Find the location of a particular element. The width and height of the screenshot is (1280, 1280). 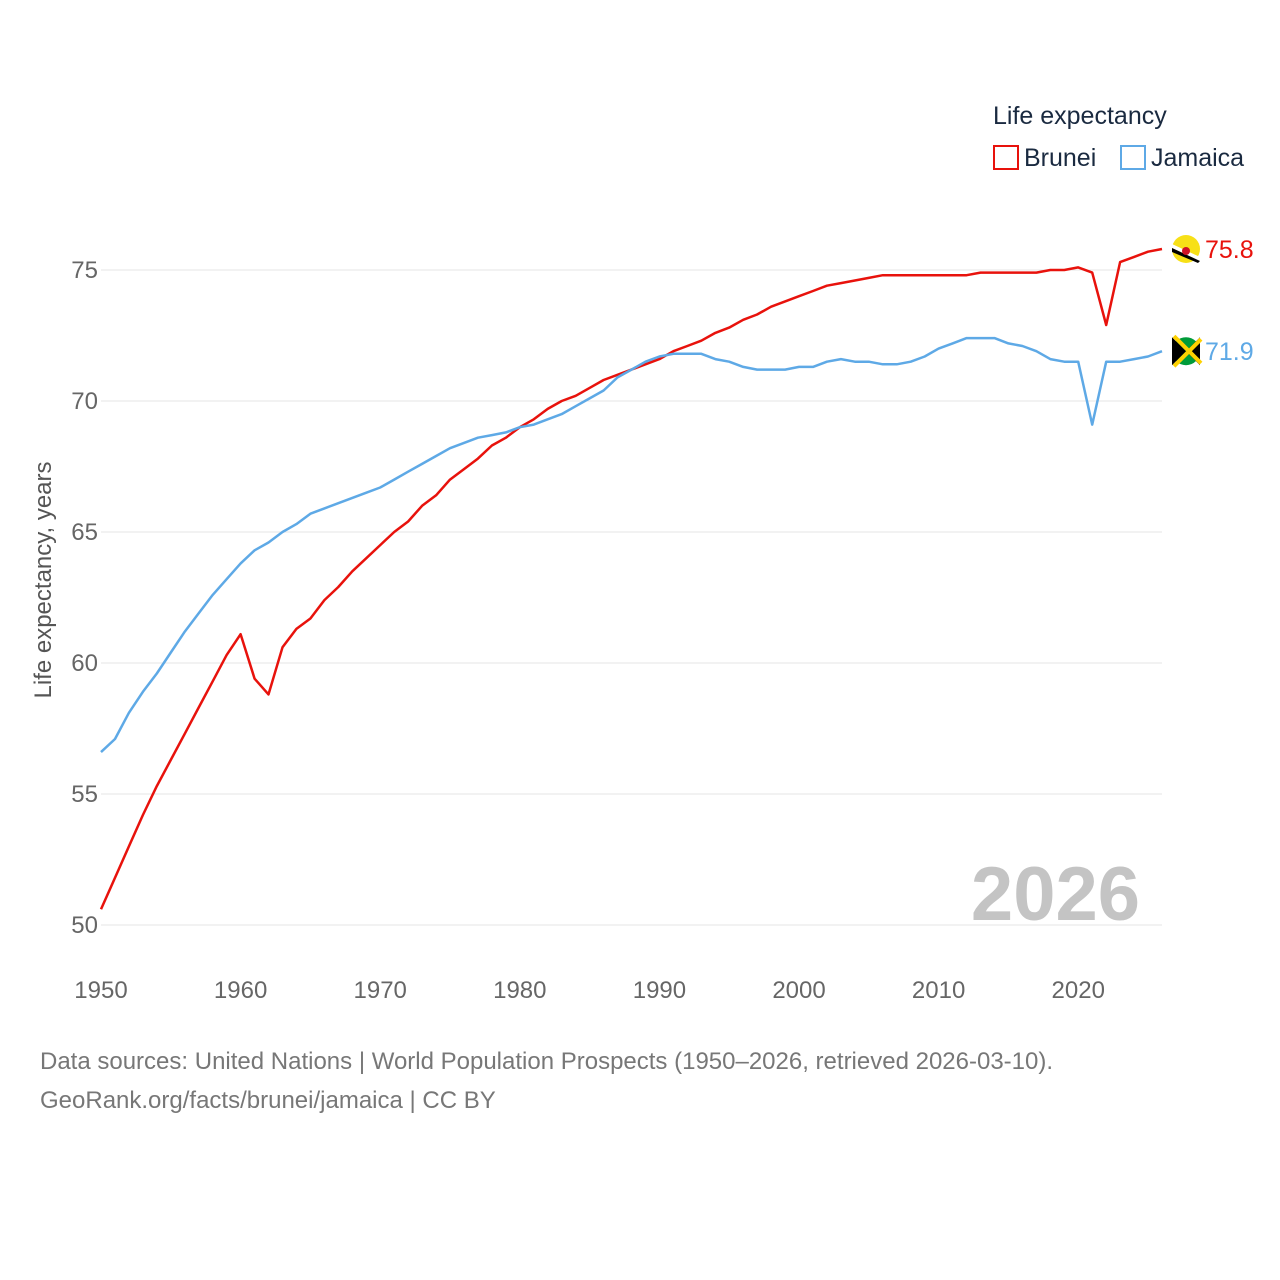

y-axis-label: Life expectancy, years is located at coordinates (43, 579).